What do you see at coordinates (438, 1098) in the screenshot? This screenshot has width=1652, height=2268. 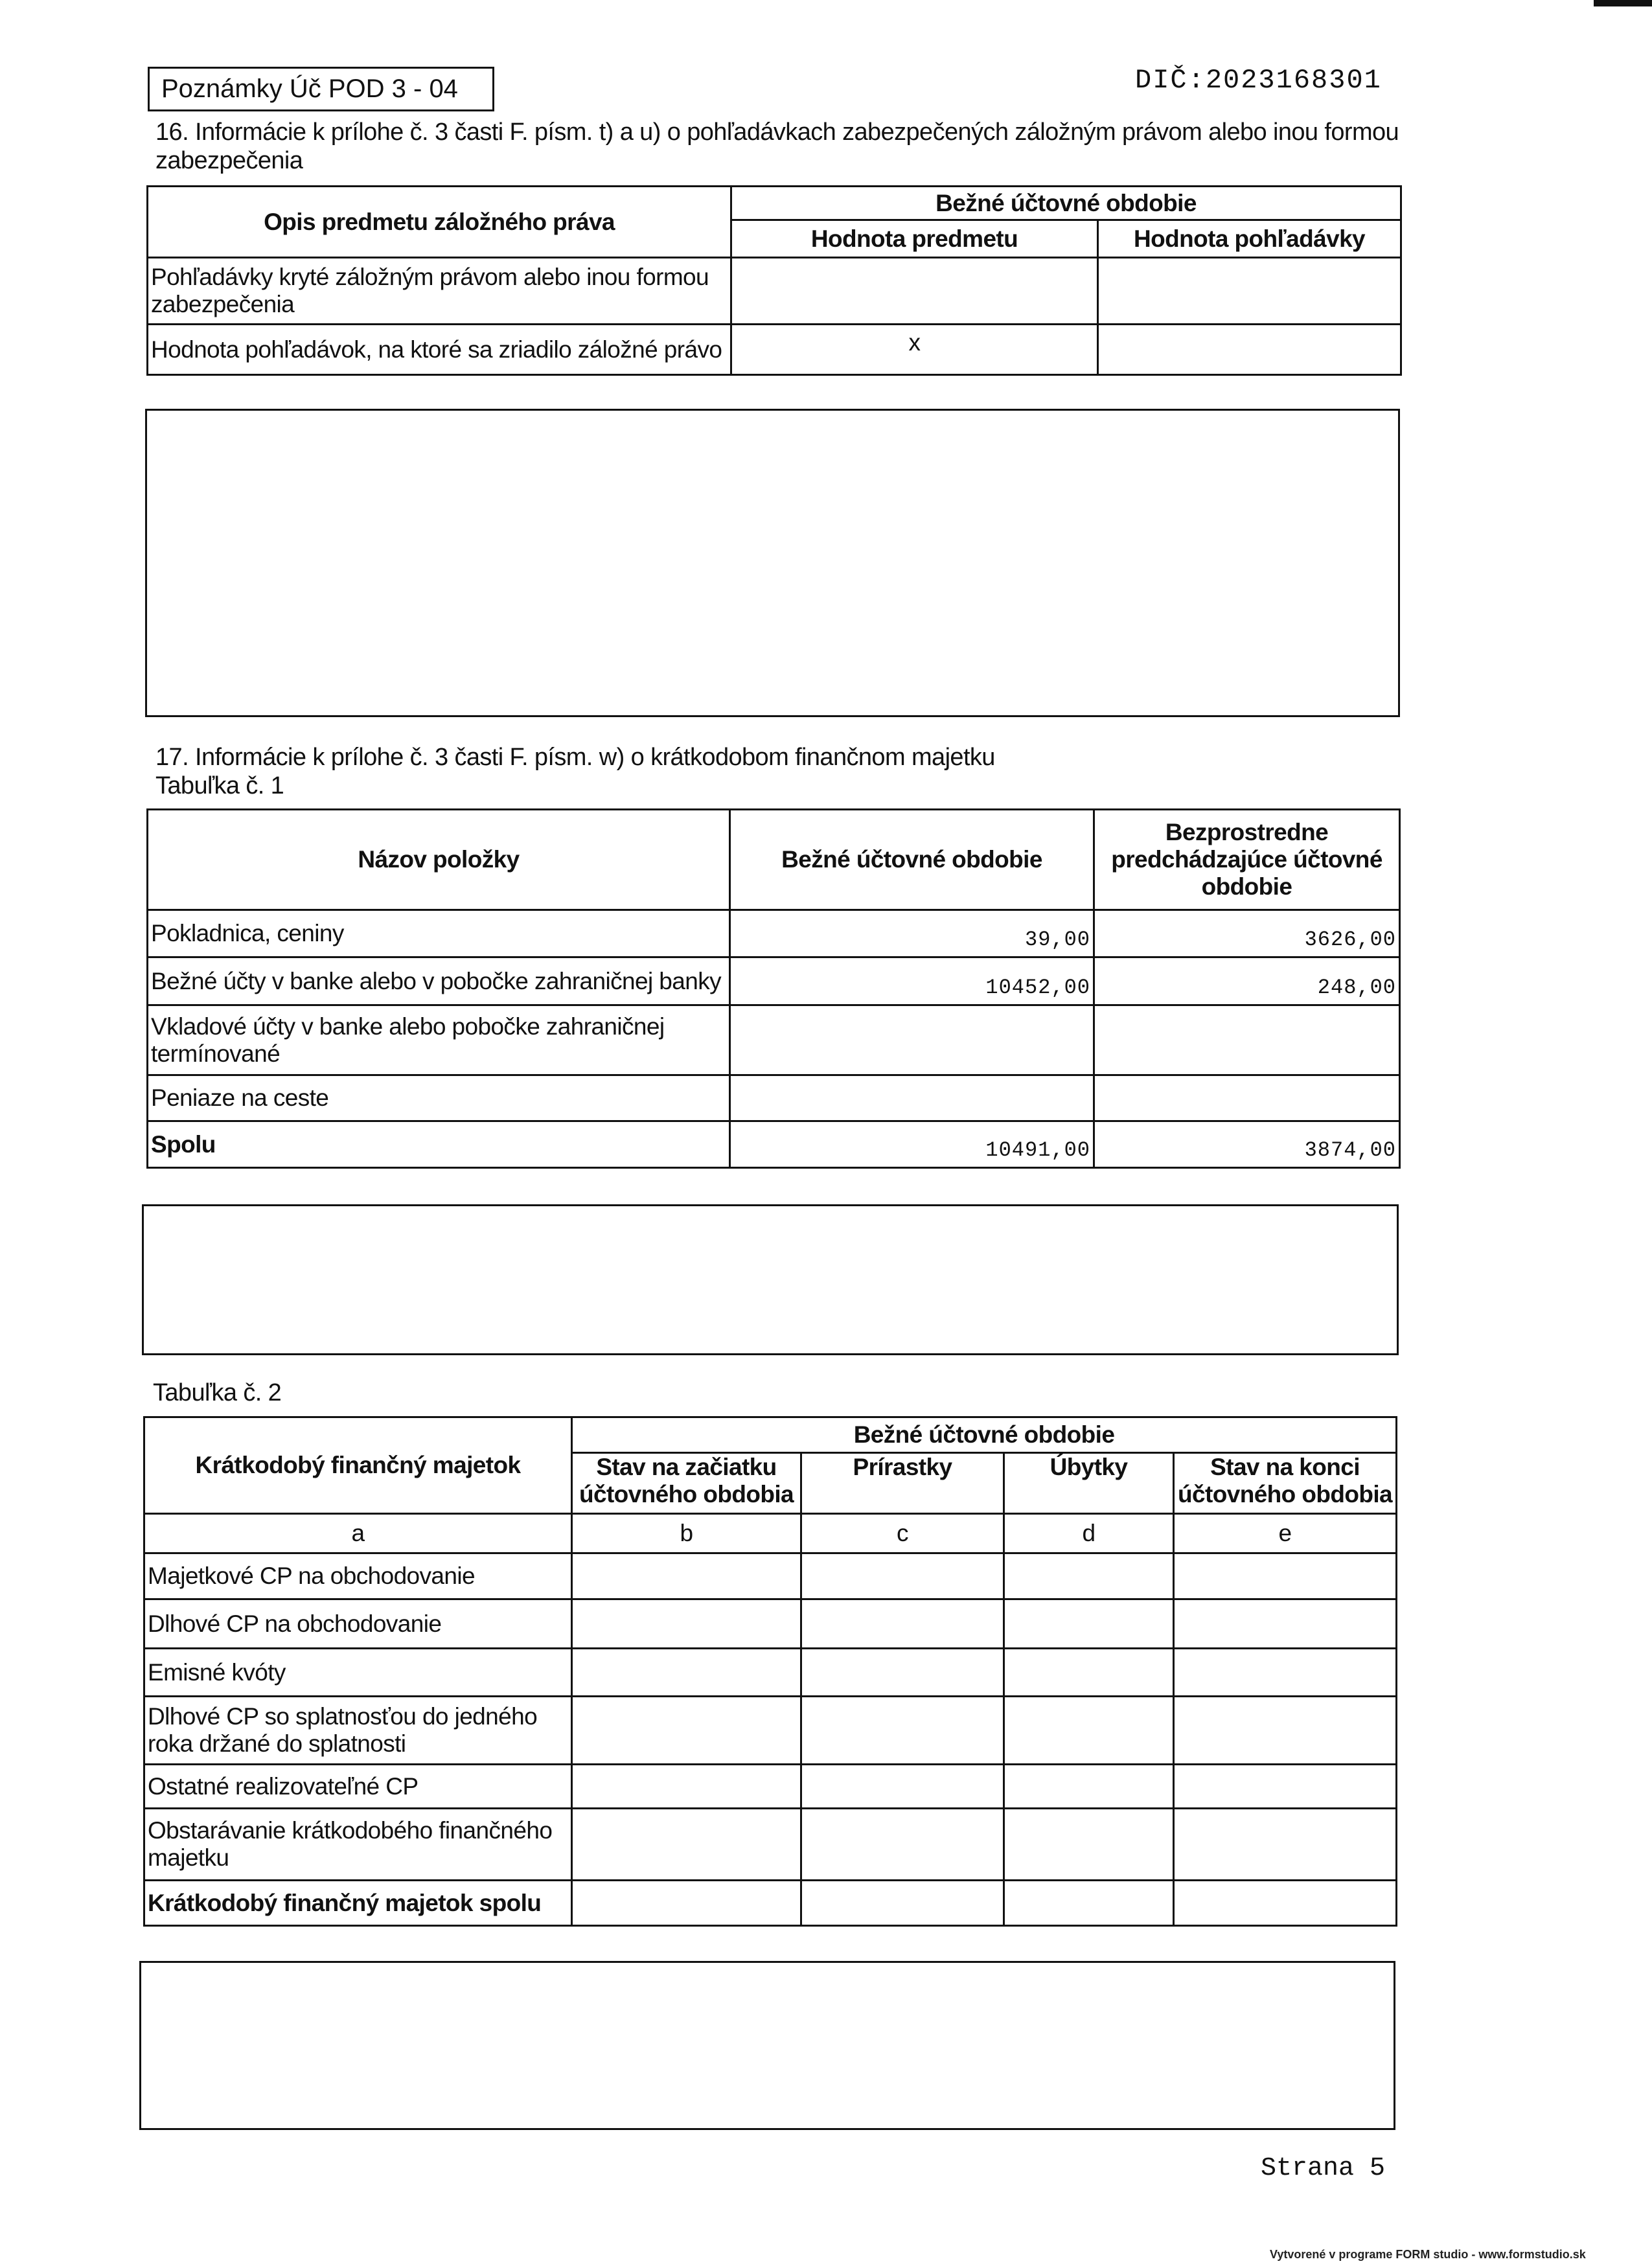 I see `row-label: Peniaze na ceste` at bounding box center [438, 1098].